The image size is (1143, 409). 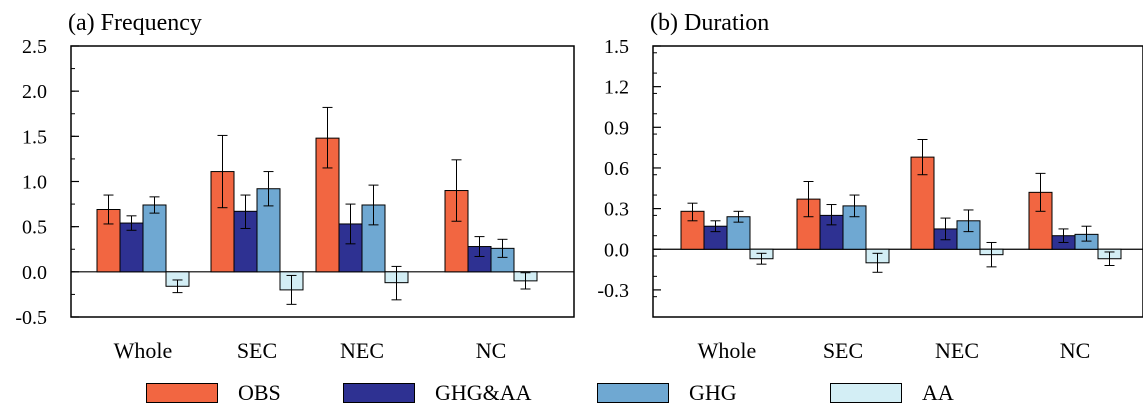 I want to click on y-tick-label: 0.5, so click(x=34, y=228).